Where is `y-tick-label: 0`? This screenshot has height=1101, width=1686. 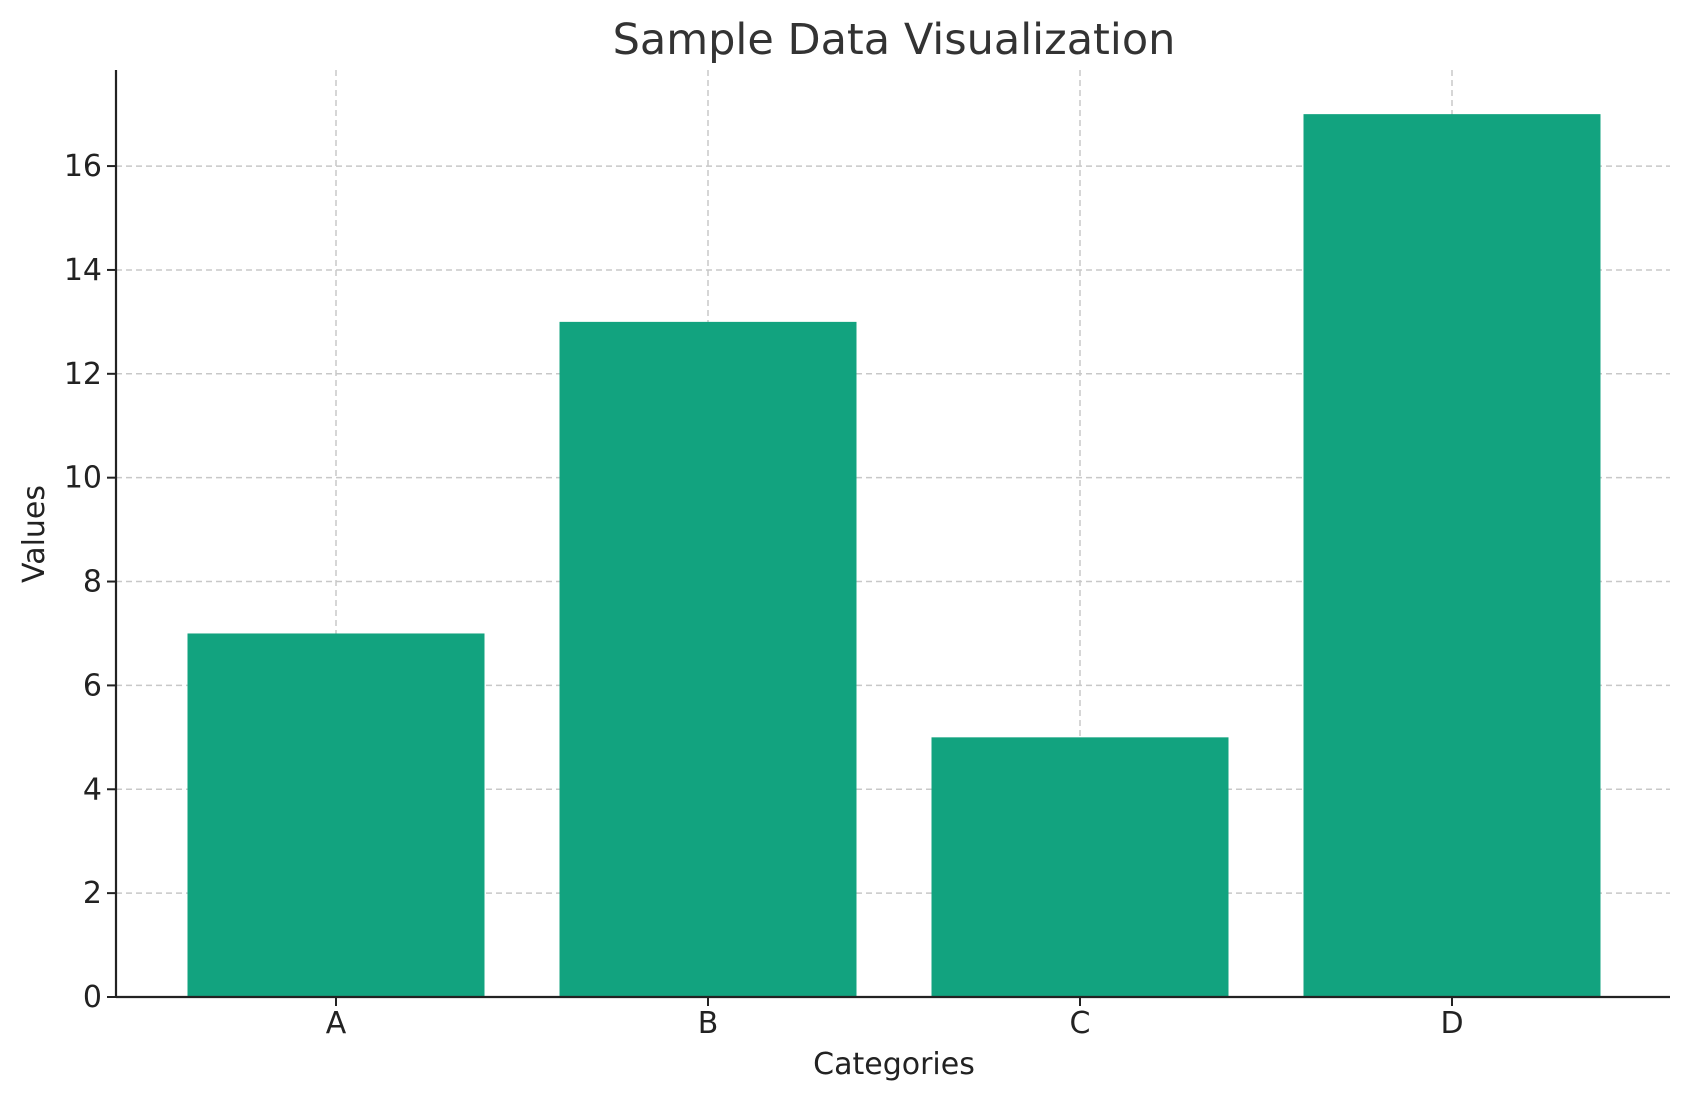
y-tick-label: 0 is located at coordinates (92, 997).